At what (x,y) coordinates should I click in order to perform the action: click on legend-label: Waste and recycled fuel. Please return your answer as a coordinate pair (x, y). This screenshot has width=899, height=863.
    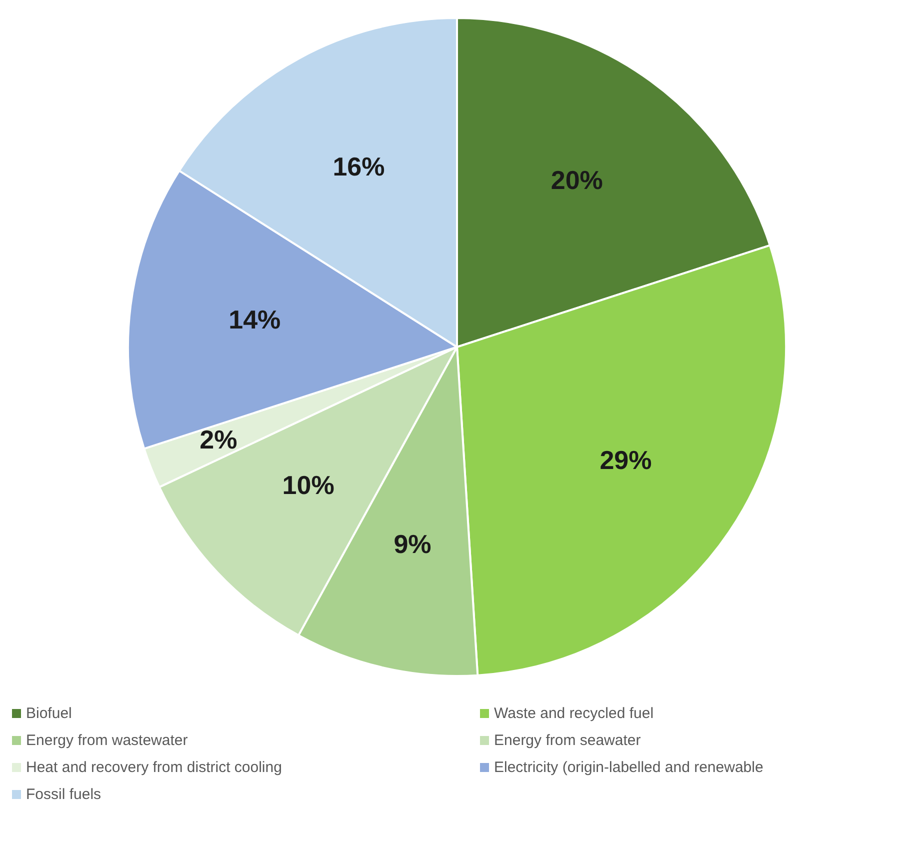
    Looking at the image, I should click on (574, 713).